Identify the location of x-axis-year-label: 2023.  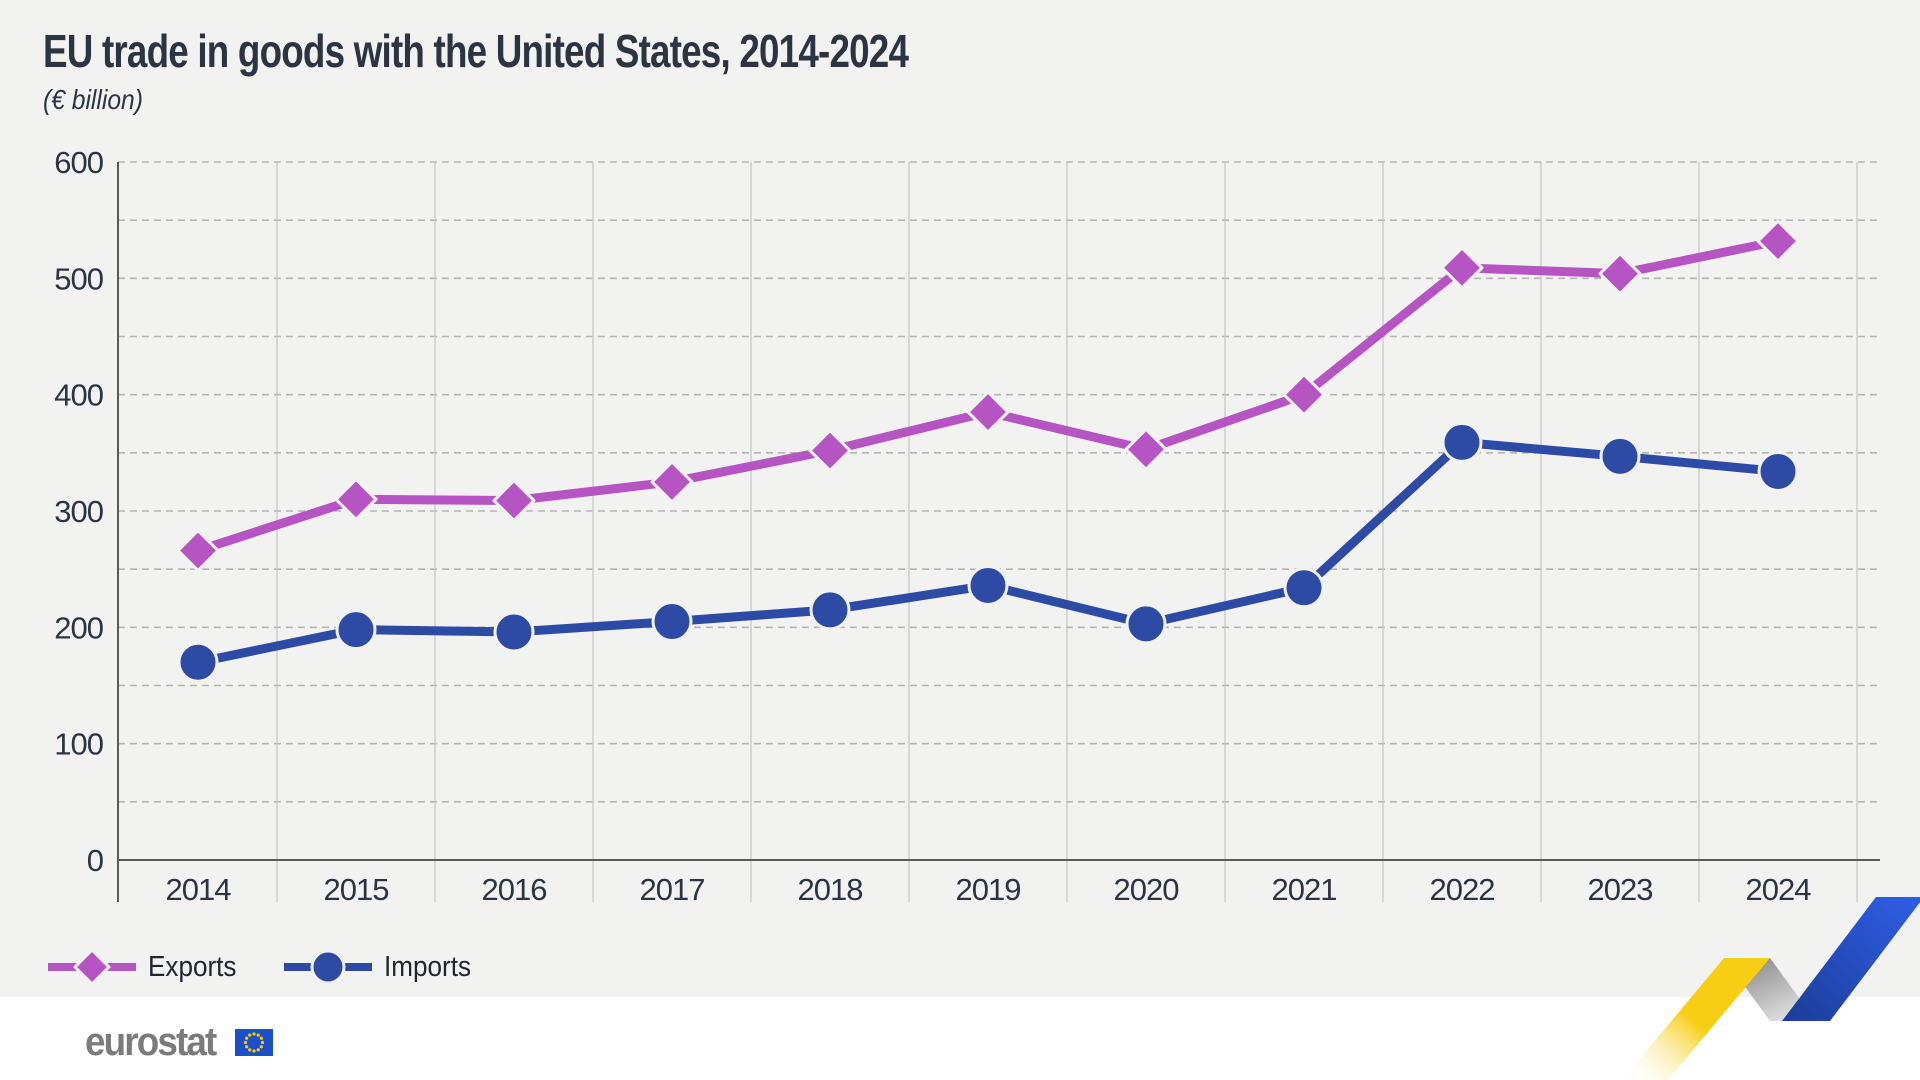
(1620, 889).